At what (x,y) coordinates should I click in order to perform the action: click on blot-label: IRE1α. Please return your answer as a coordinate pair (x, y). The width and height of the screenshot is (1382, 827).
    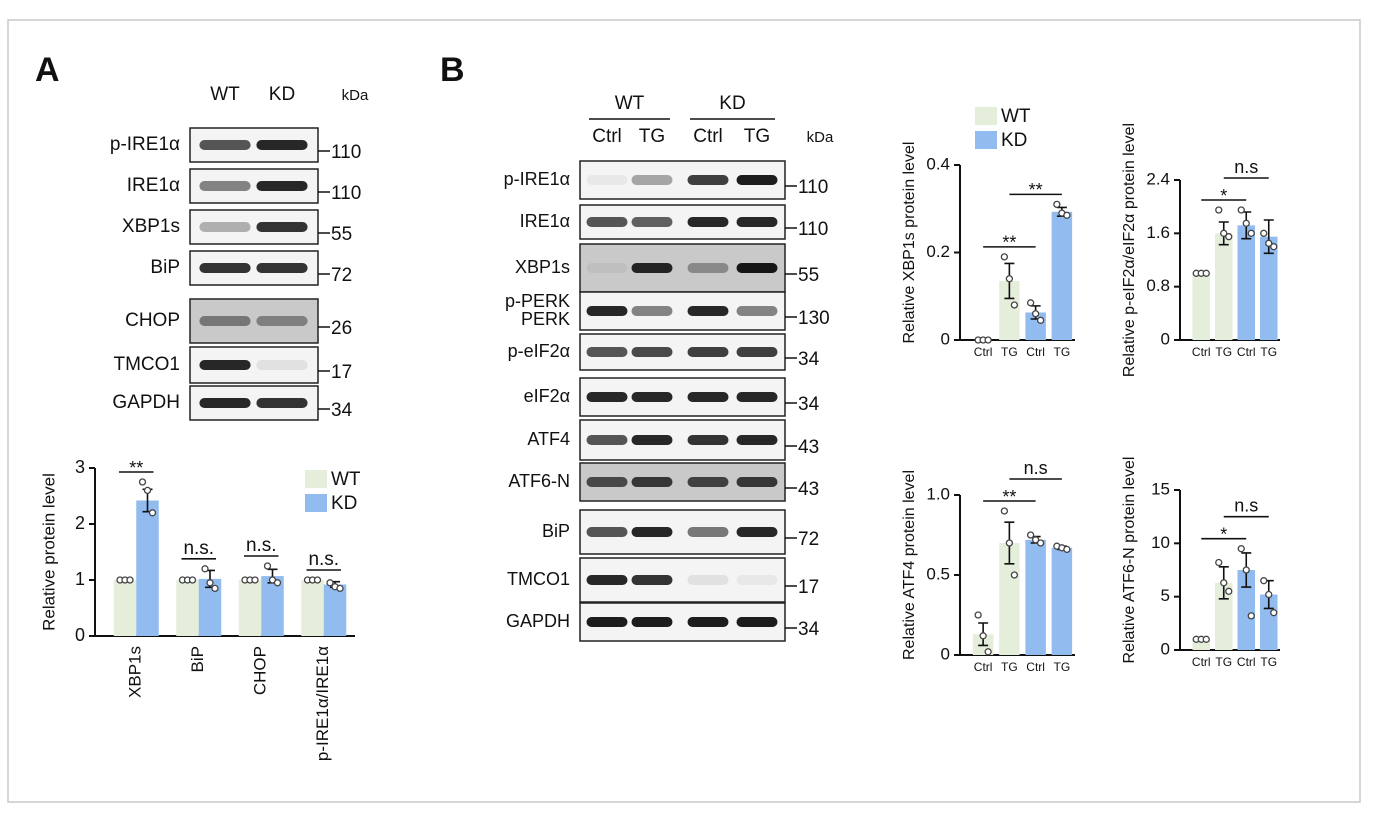
    Looking at the image, I should click on (153, 185).